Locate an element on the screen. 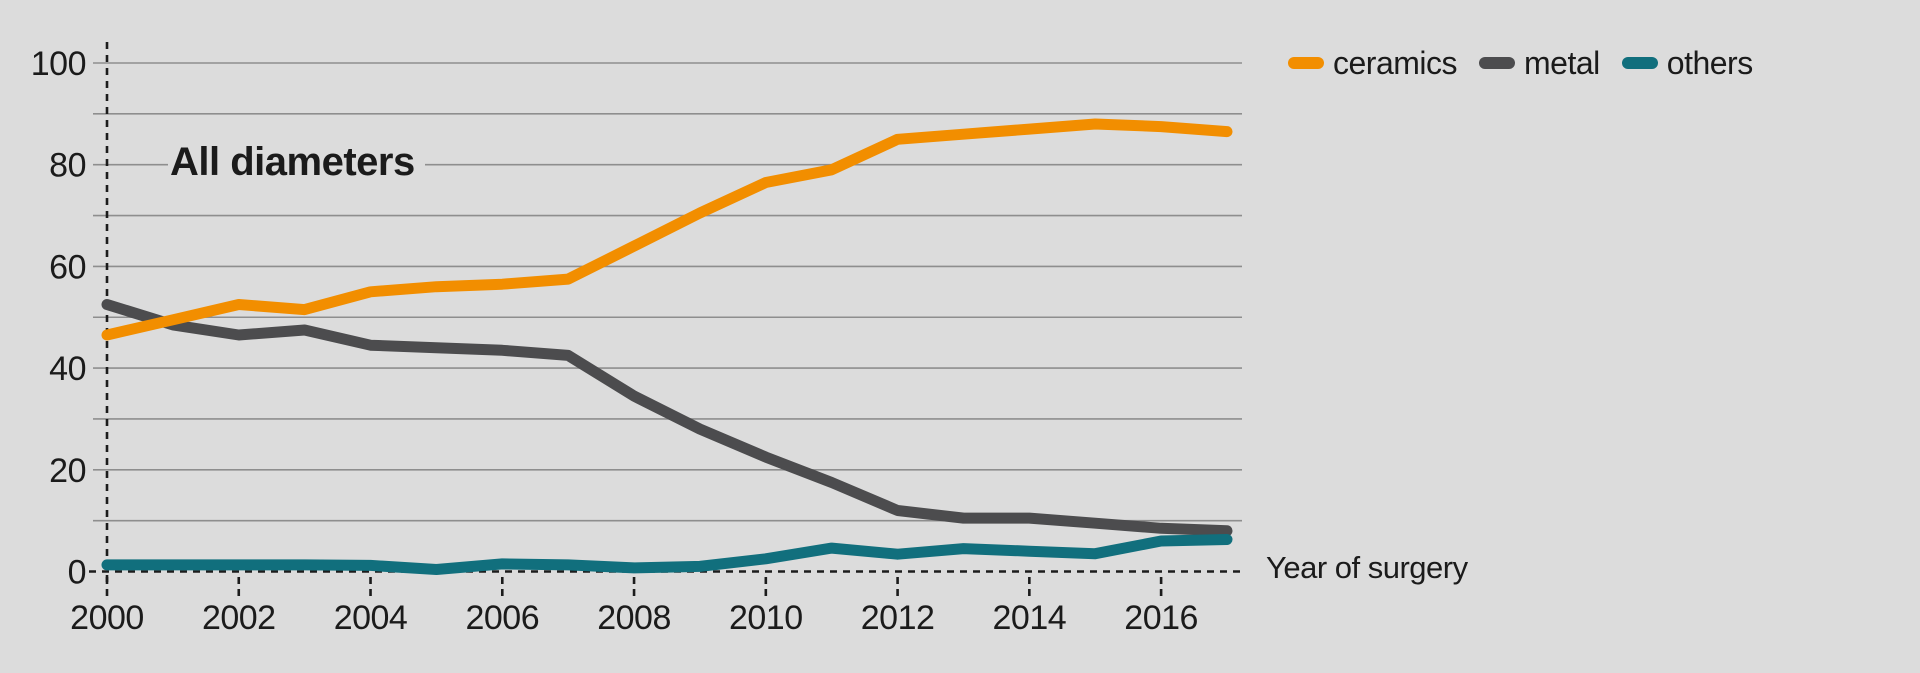 The height and width of the screenshot is (673, 1920). legend-item-others: others is located at coordinates (1687, 63).